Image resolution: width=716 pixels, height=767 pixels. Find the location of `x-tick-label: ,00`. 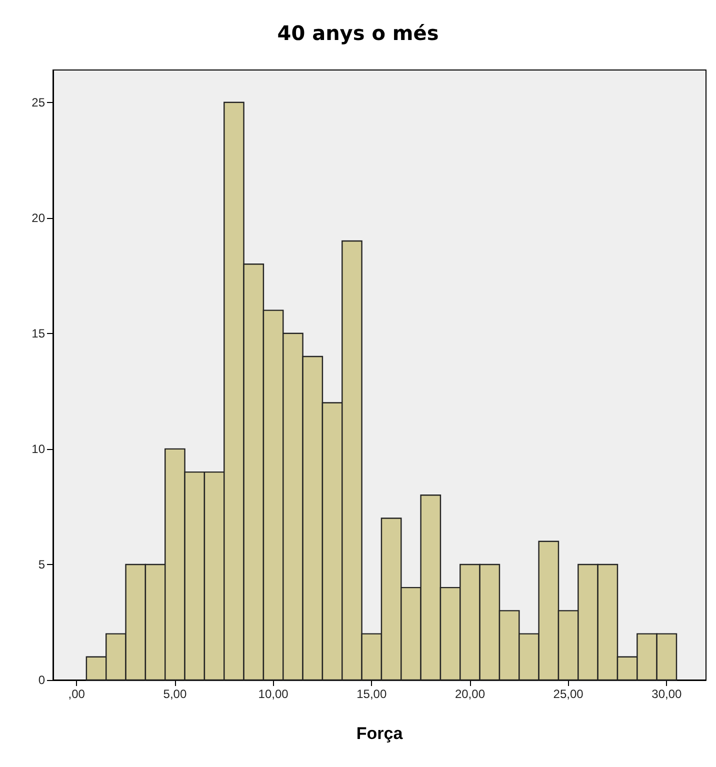

x-tick-label: ,00 is located at coordinates (77, 694).